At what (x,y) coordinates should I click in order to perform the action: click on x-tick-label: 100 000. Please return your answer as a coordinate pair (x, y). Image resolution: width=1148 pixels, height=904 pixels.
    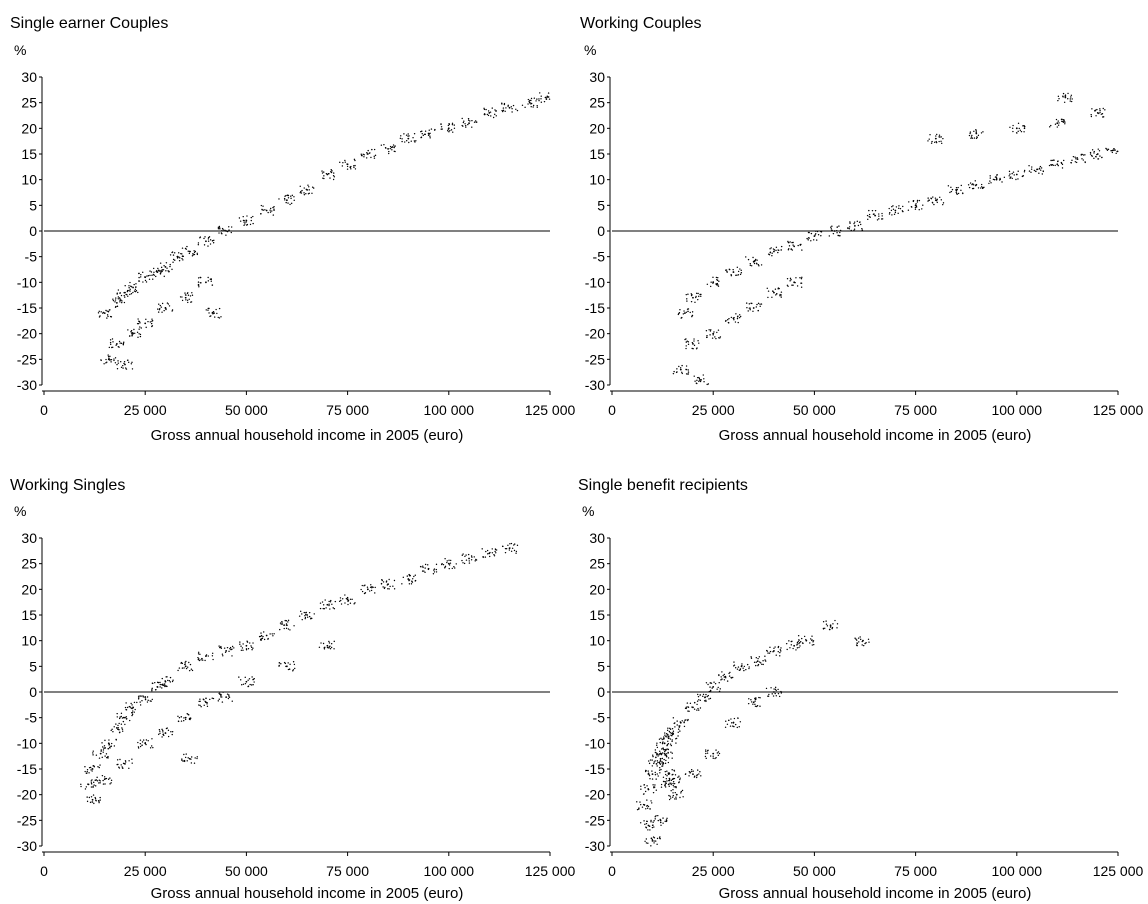
    Looking at the image, I should click on (448, 410).